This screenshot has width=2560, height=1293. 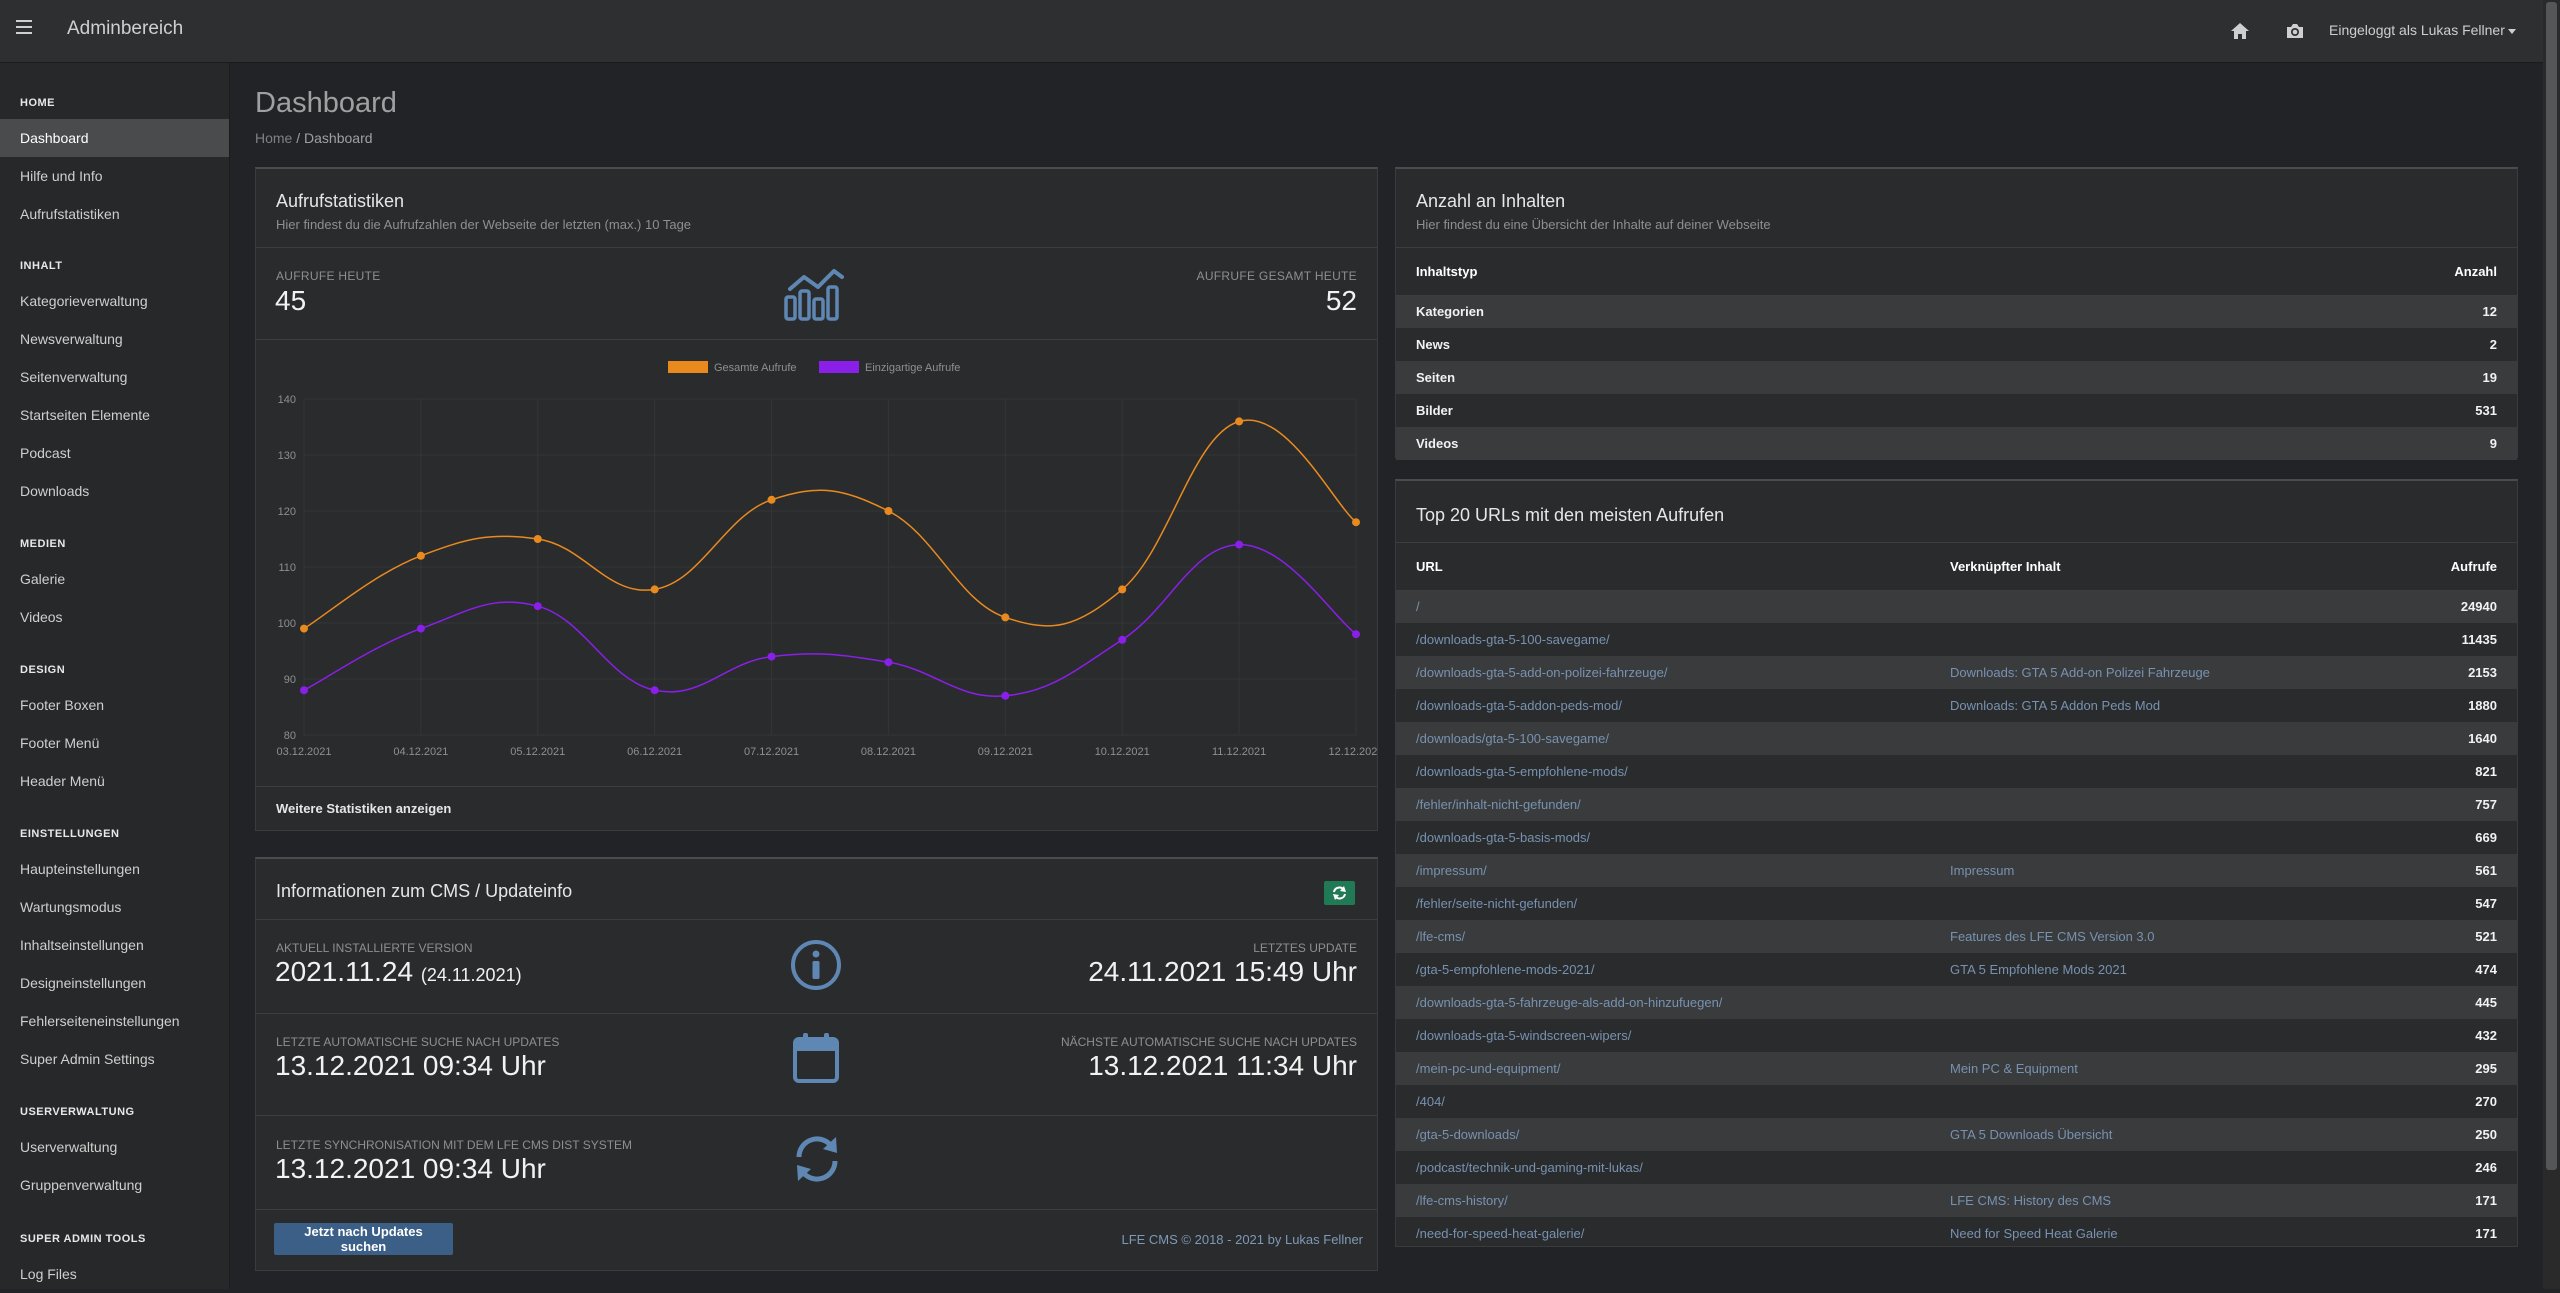 I want to click on url-link: /404/, so click(x=1430, y=1101).